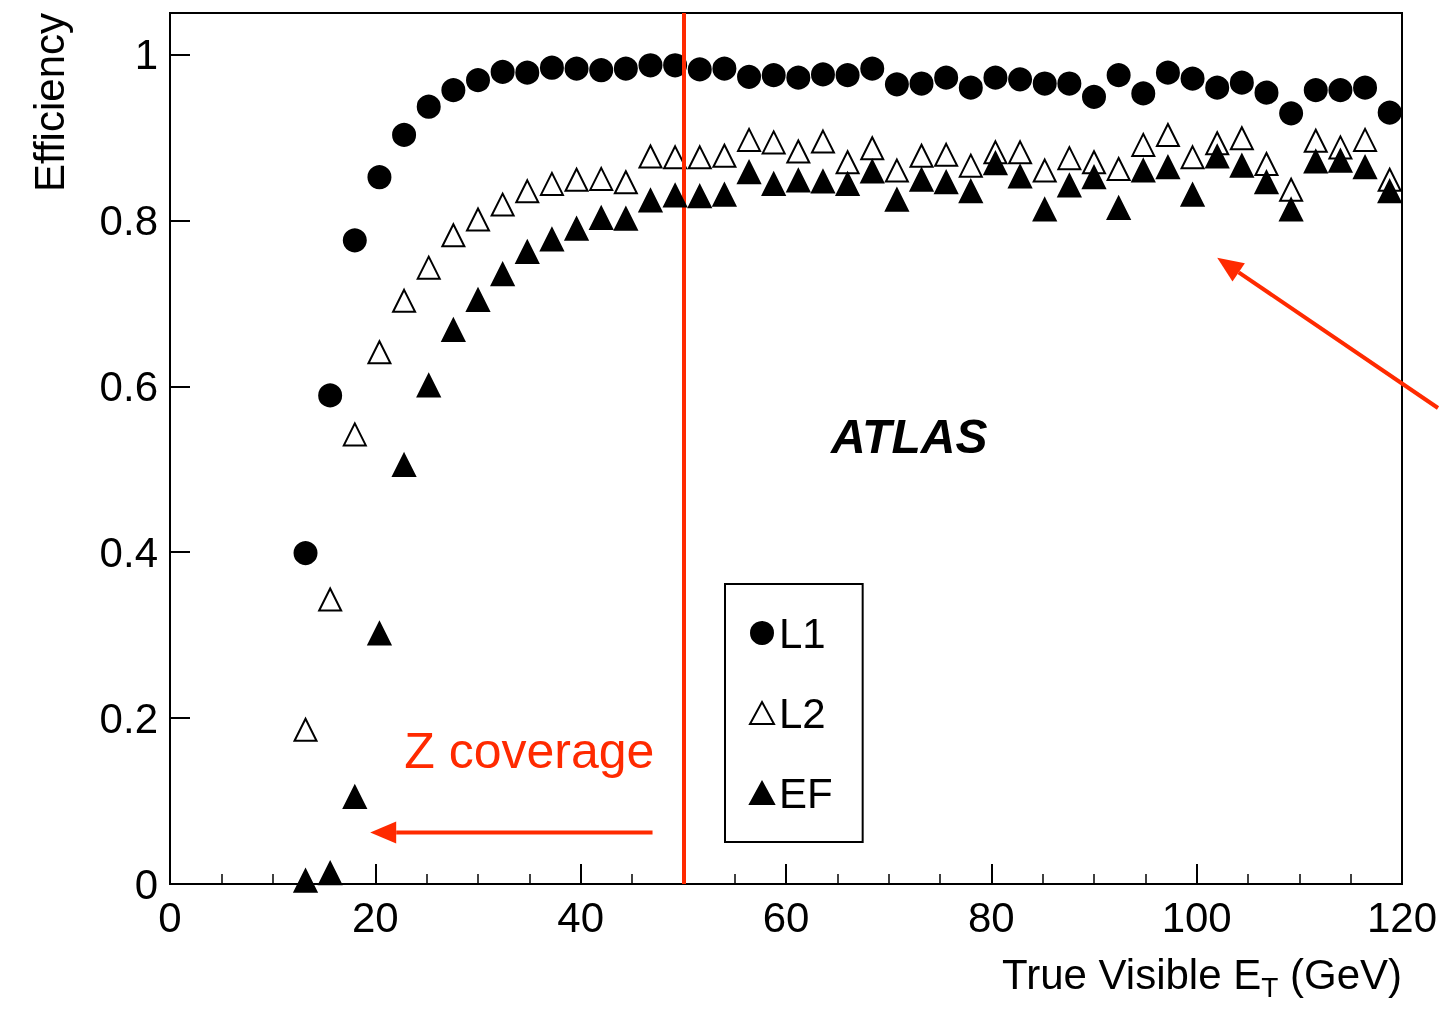 The width and height of the screenshot is (1450, 1010). I want to click on annotation: Z coverage, so click(529, 751).